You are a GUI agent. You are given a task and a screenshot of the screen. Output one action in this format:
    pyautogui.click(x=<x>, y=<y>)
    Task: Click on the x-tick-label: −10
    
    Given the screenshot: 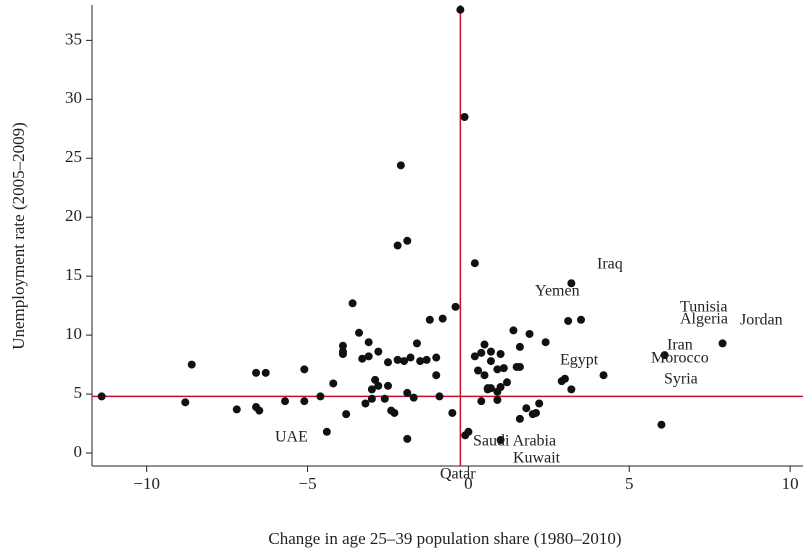 What is the action you would take?
    pyautogui.click(x=146, y=483)
    